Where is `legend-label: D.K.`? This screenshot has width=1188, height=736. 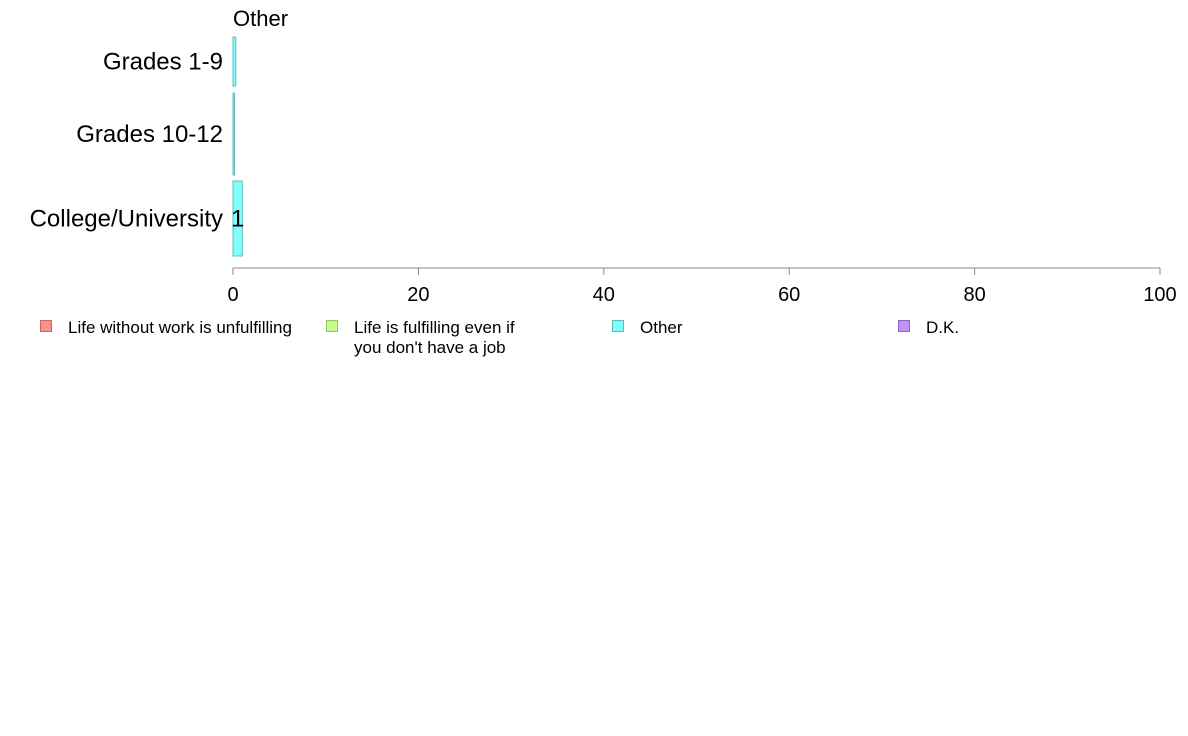 legend-label: D.K. is located at coordinates (943, 327).